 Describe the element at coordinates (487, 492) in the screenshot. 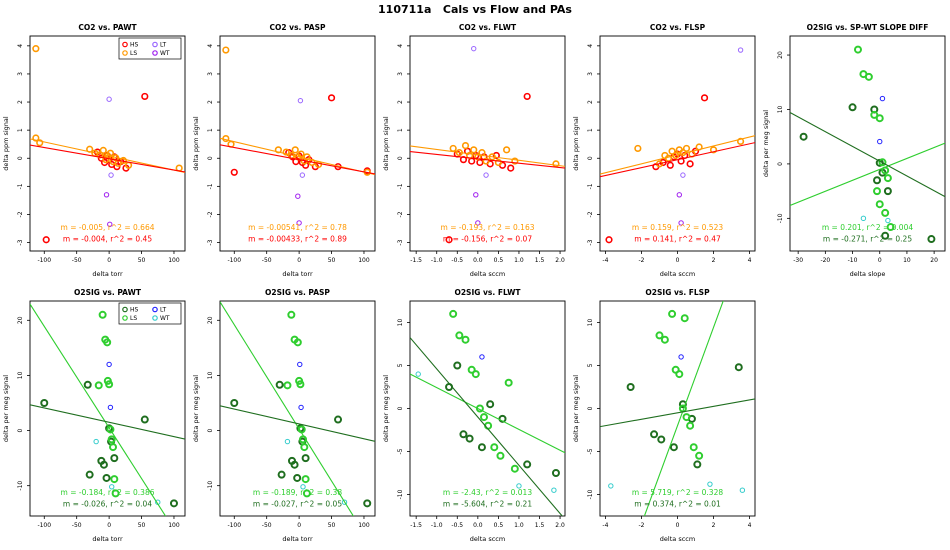

I see `fit-annotation: m = -2.43, r^2 = 0.013` at that location.